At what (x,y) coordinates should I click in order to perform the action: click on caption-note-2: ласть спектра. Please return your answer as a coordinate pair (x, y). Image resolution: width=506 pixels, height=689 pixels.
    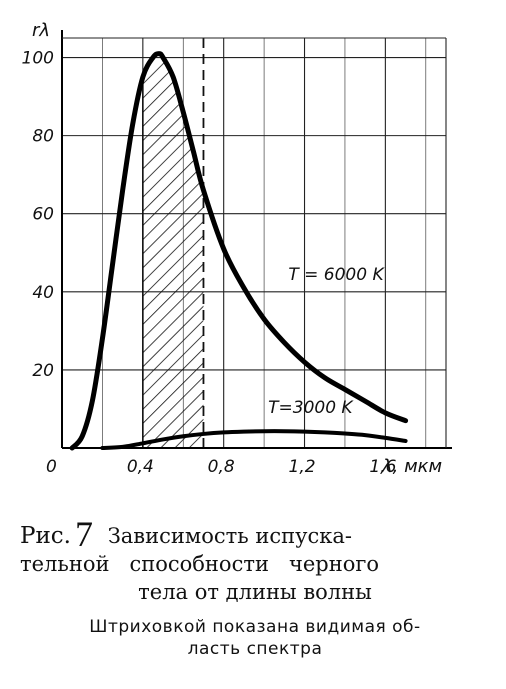
    Looking at the image, I should click on (255, 649).